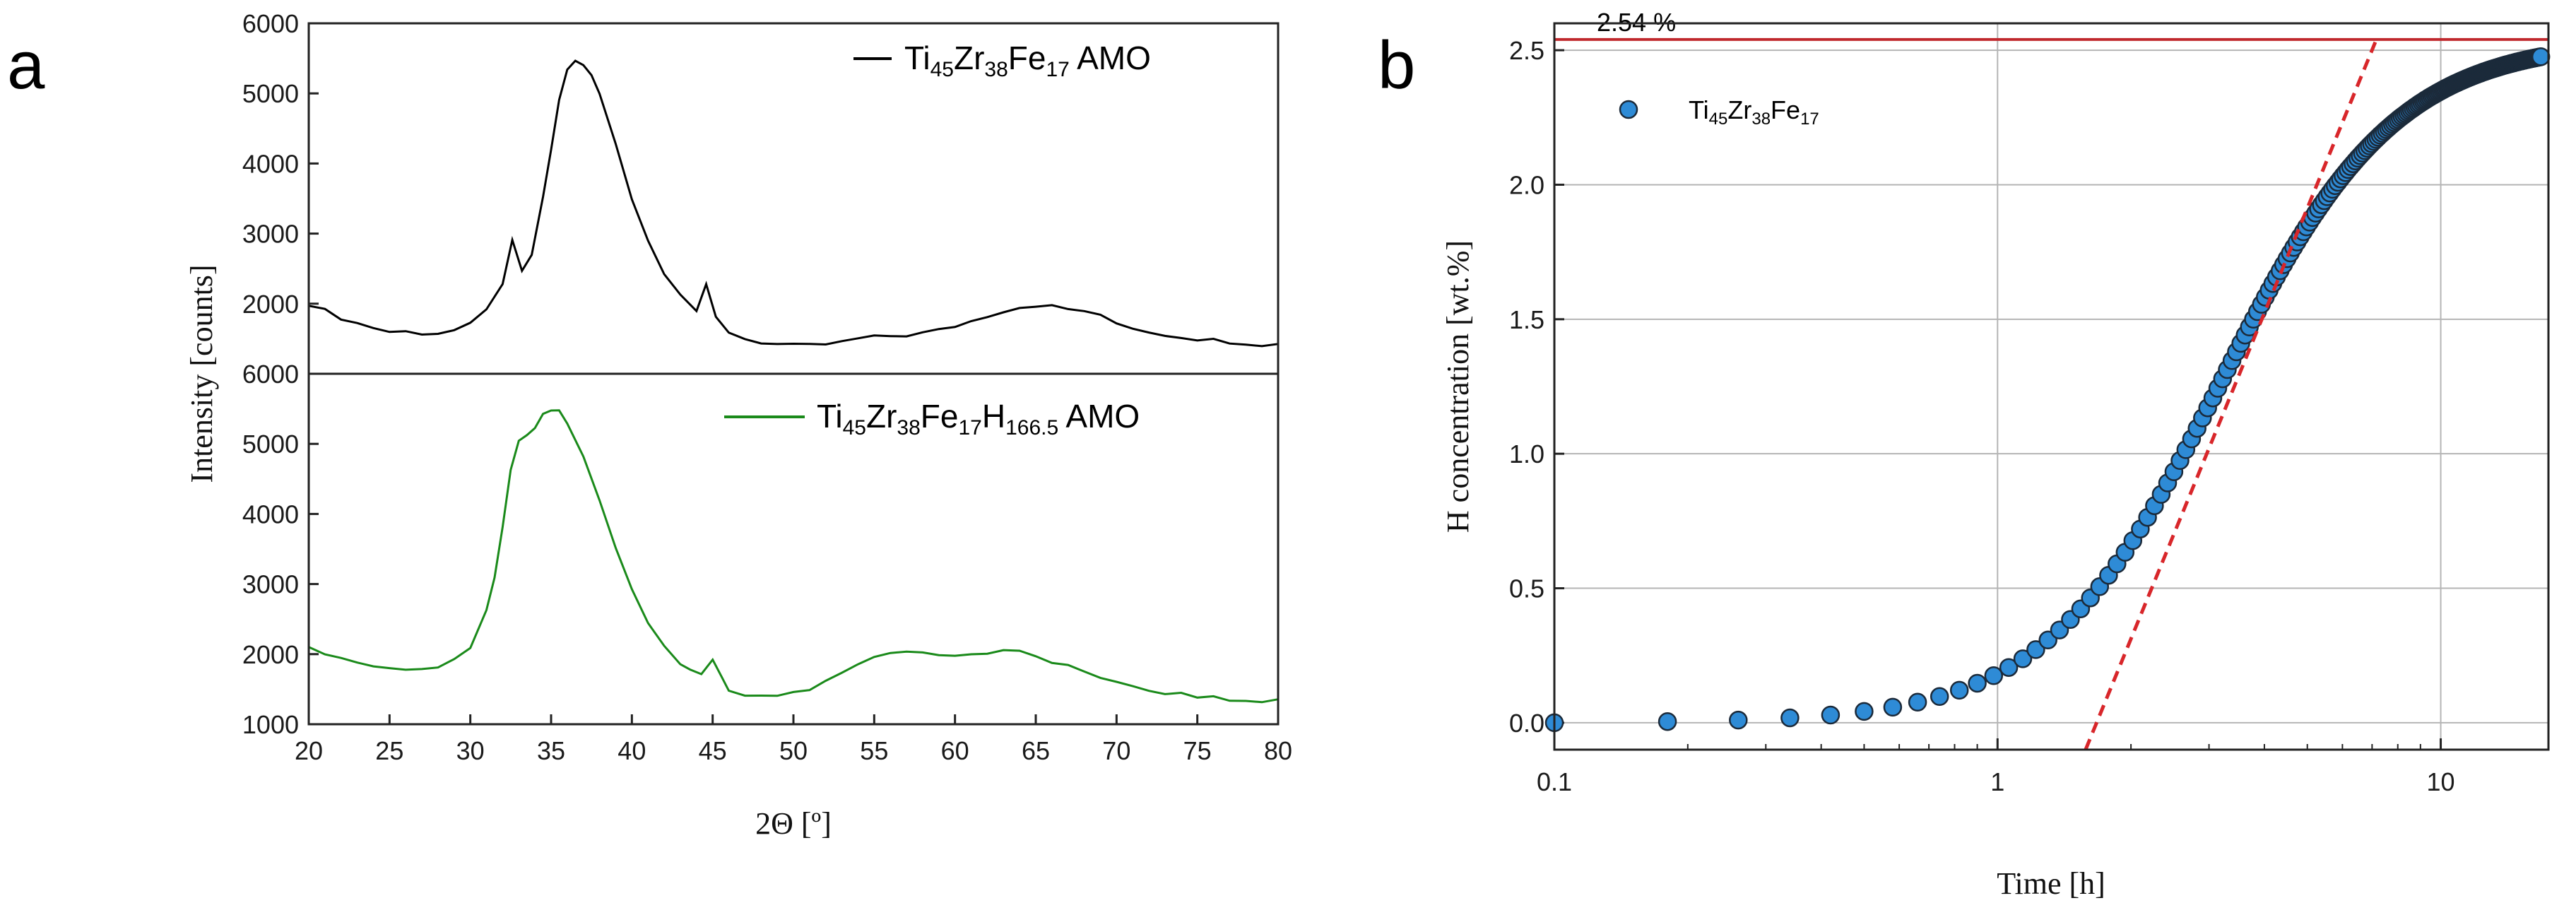 The image size is (2576, 915). I want to click on x-tick-label: 40, so click(632, 751).